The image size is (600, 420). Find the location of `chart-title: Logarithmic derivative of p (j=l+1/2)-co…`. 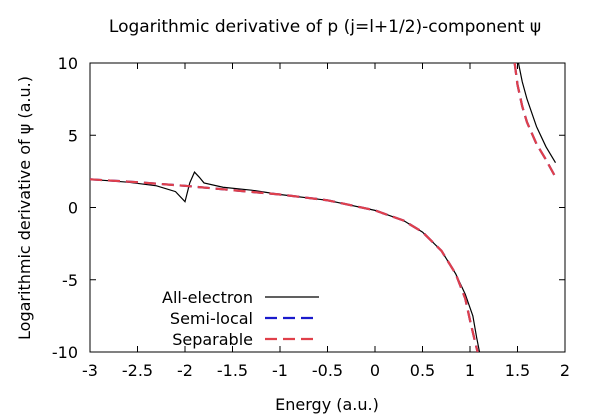

chart-title: Logarithmic derivative of p (j=l+1/2)-co… is located at coordinates (325, 27).